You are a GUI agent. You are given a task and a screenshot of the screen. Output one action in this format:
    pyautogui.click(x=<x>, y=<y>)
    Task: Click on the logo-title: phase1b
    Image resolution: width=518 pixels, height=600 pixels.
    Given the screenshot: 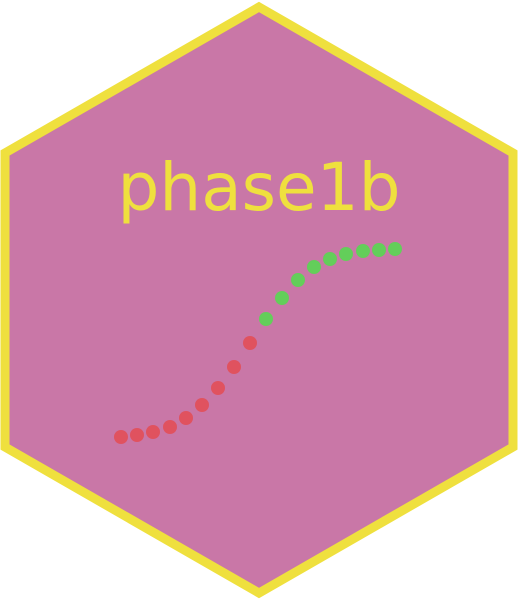 What is the action you would take?
    pyautogui.click(x=258, y=187)
    